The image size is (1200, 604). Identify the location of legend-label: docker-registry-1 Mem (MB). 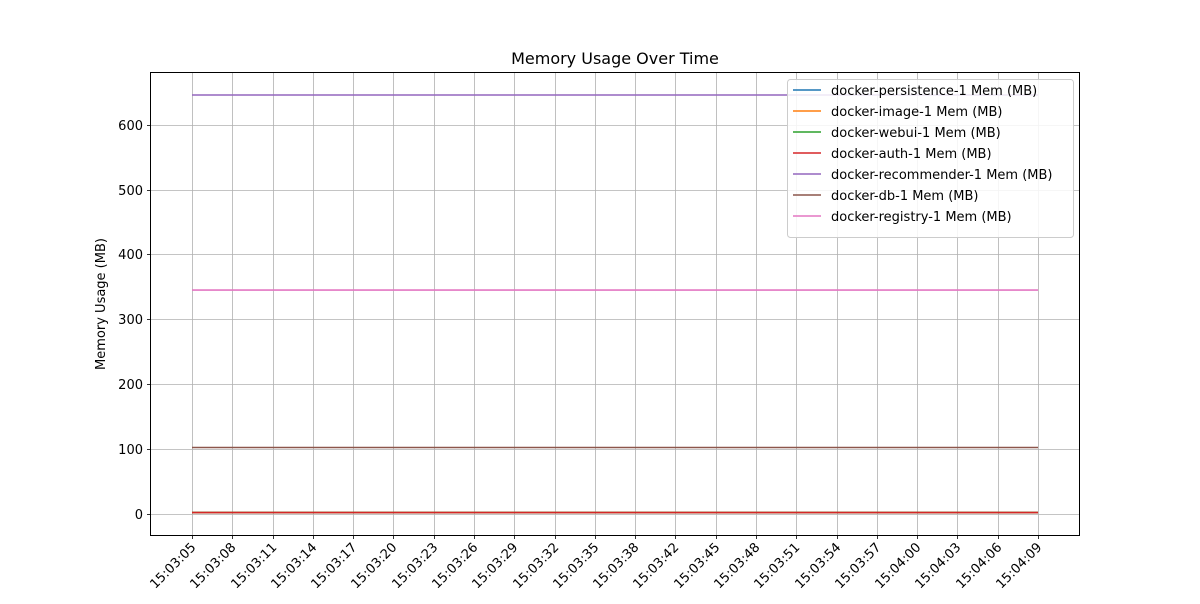
(921, 217).